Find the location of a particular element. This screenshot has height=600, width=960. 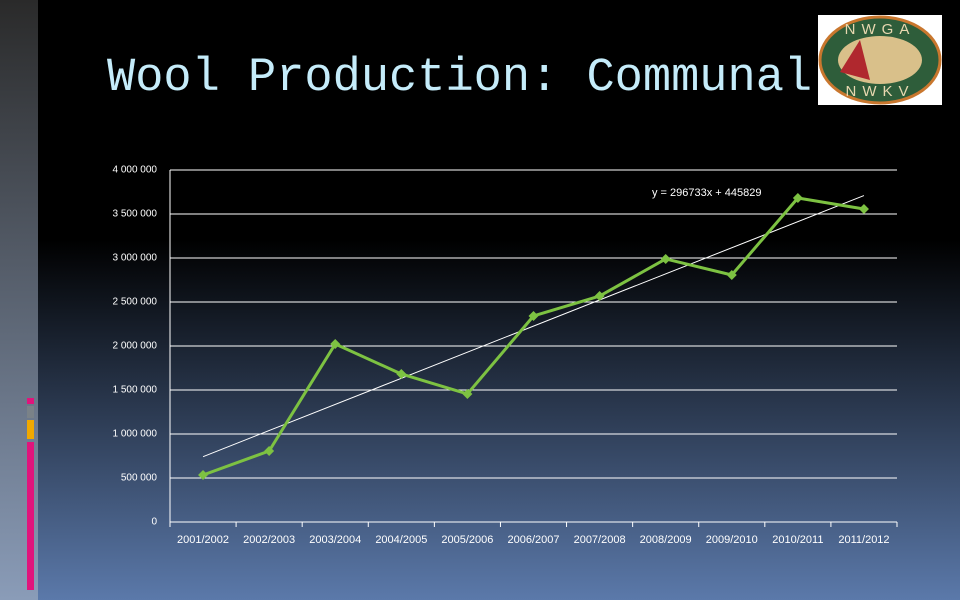

y-tick-label: 0 is located at coordinates (154, 522).